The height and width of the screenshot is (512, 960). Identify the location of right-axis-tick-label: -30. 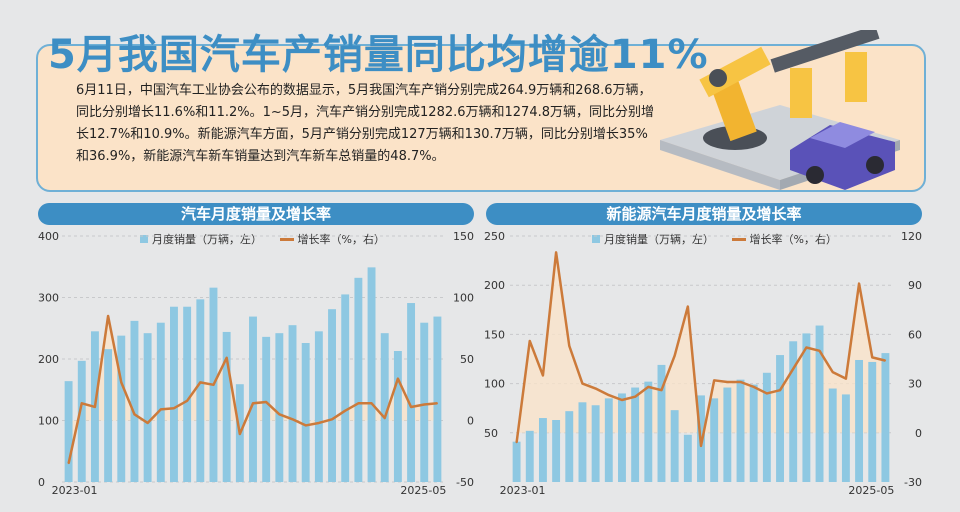
(913, 482).